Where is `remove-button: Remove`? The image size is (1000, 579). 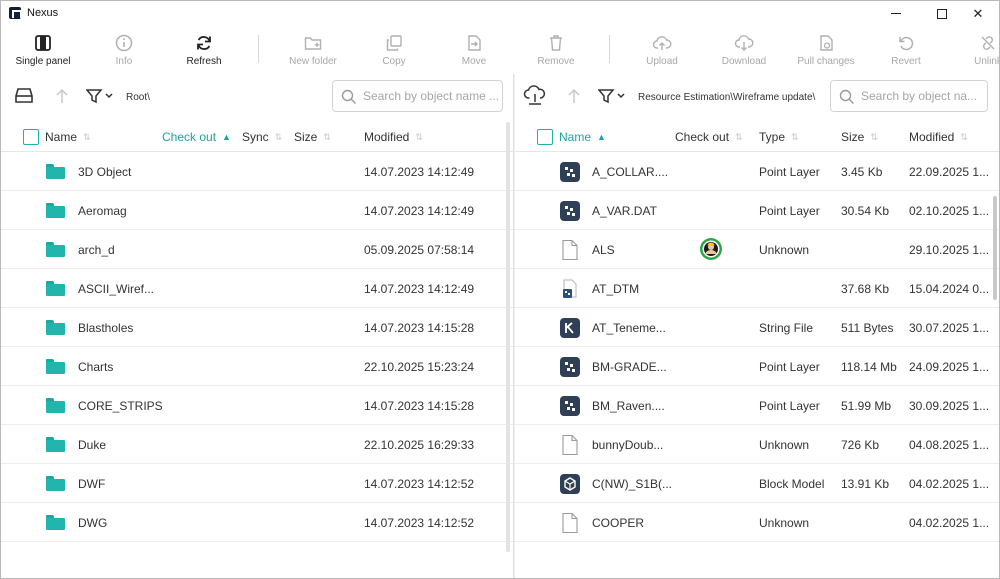
remove-button: Remove is located at coordinates (556, 50).